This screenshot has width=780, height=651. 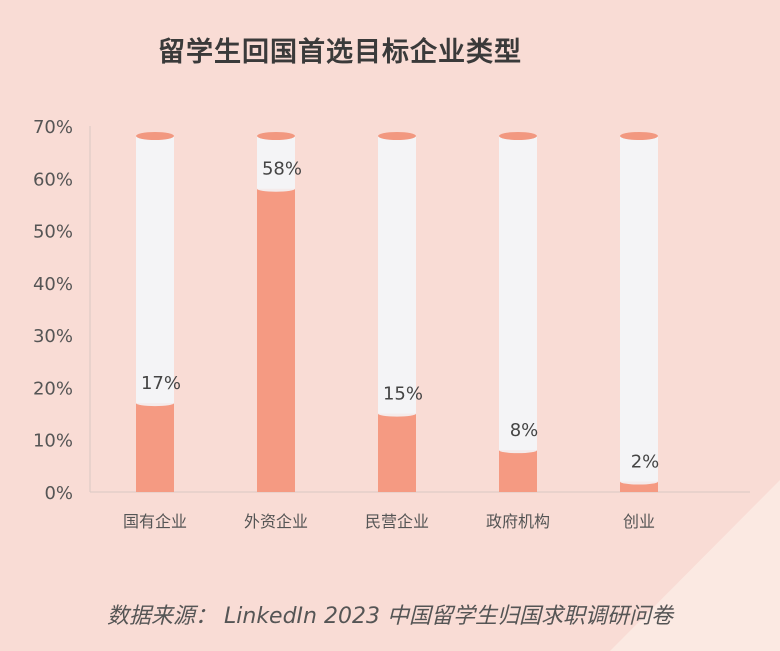 What do you see at coordinates (53, 388) in the screenshot?
I see `y-tick-label: 20%` at bounding box center [53, 388].